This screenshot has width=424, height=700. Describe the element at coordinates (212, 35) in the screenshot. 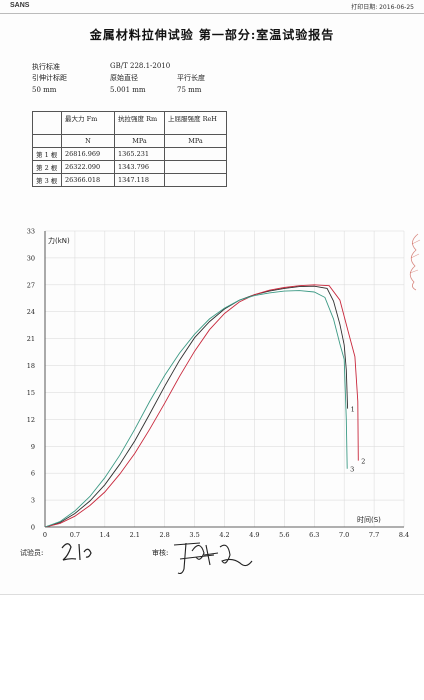

I see `report-title: 金属材料拉伸试验 第一部分:室温试验报告` at that location.